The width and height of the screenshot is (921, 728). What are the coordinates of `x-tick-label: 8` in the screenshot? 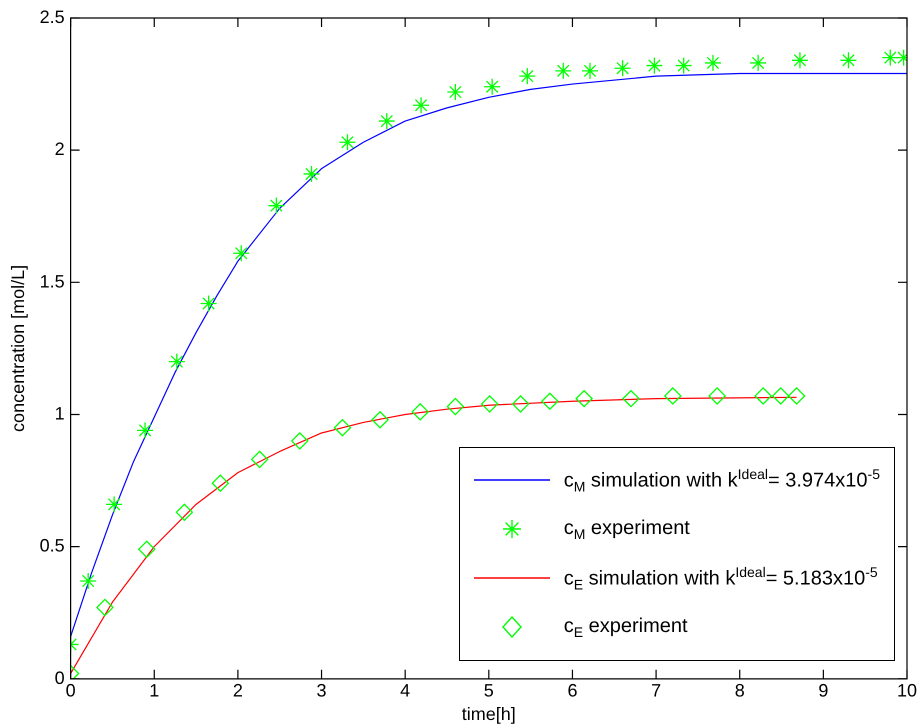 It's located at (739, 690).